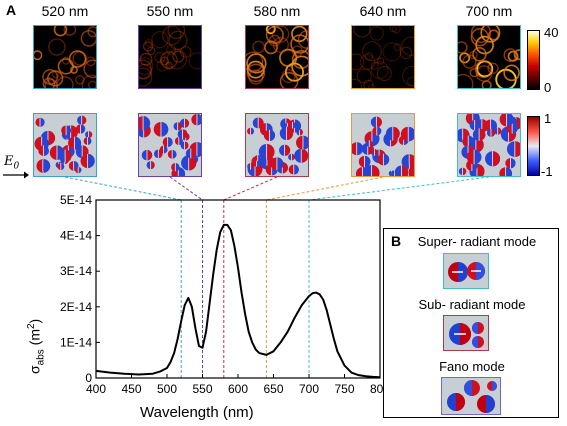  What do you see at coordinates (309, 389) in the screenshot?
I see `x-tick-label: 700` at bounding box center [309, 389].